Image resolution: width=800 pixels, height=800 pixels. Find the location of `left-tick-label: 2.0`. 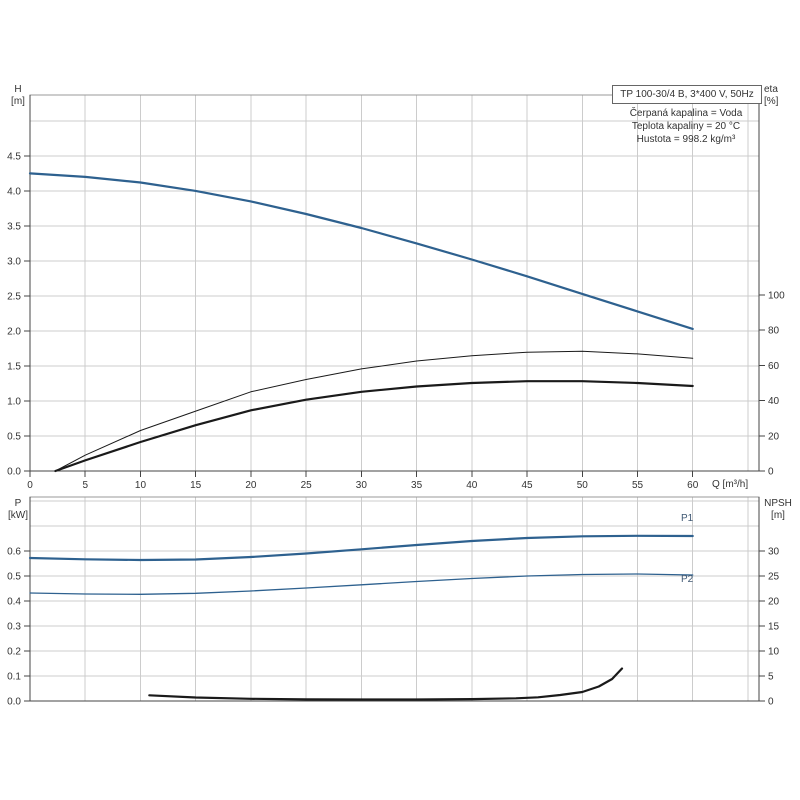

left-tick-label: 2.0 is located at coordinates (14, 331).